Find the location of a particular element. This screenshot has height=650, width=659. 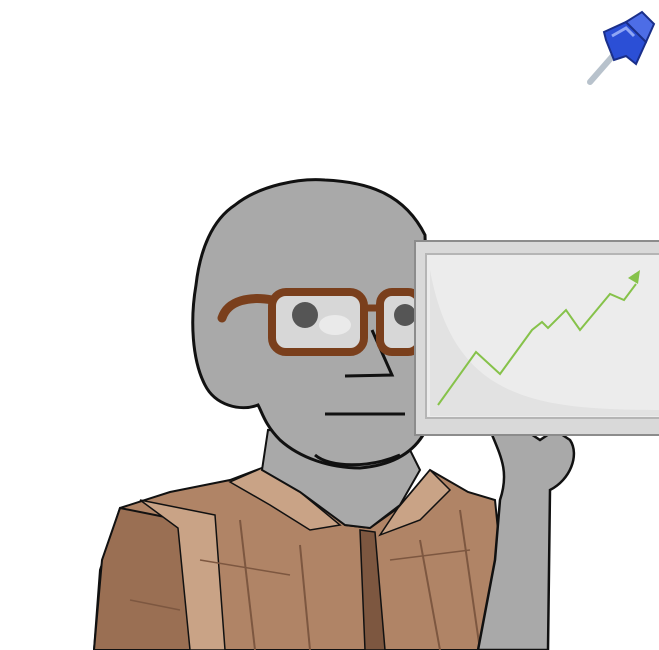

trend-line is located at coordinates (537, 344).